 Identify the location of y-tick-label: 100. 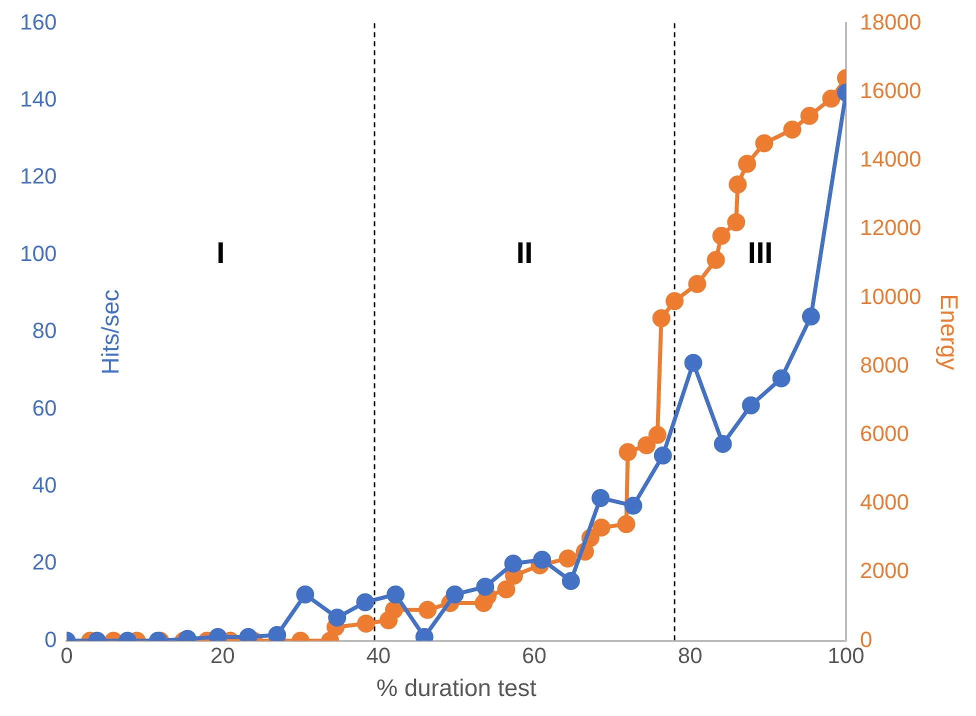
(38, 253).